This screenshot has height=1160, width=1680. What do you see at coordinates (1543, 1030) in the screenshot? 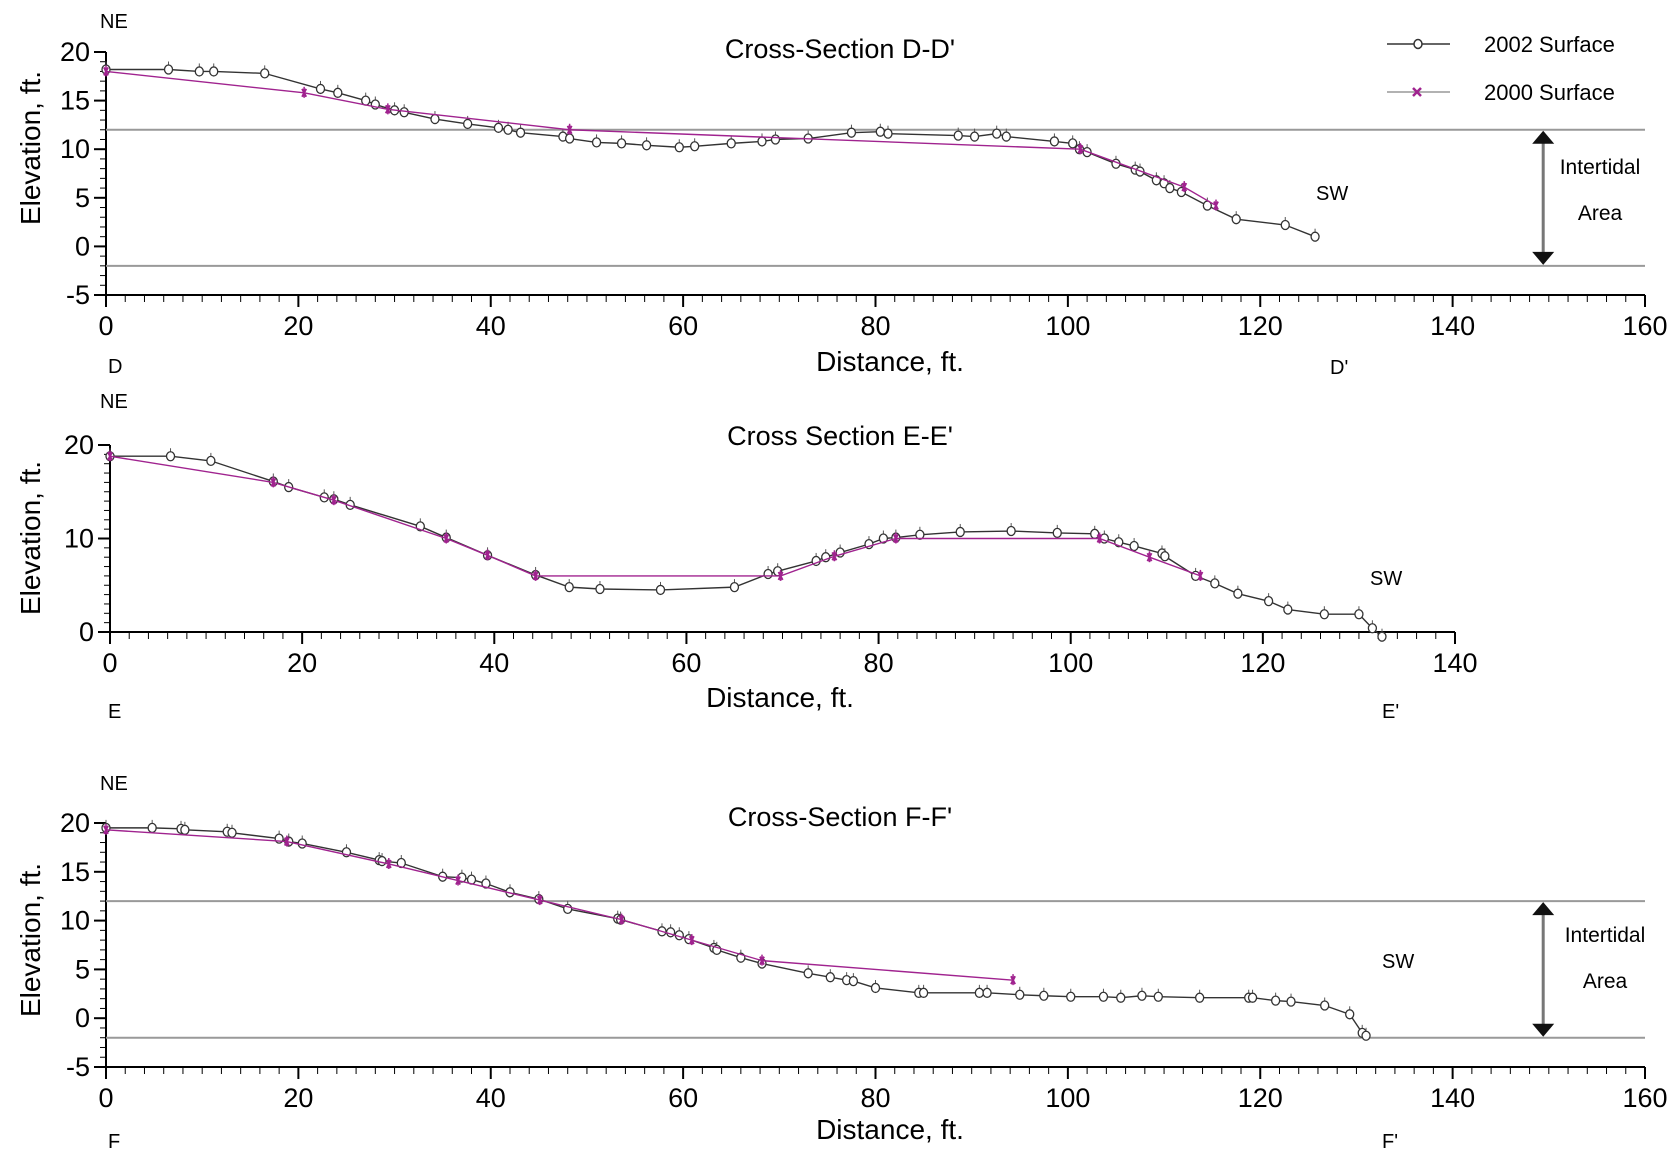
I see `arrow-down-icon` at bounding box center [1543, 1030].